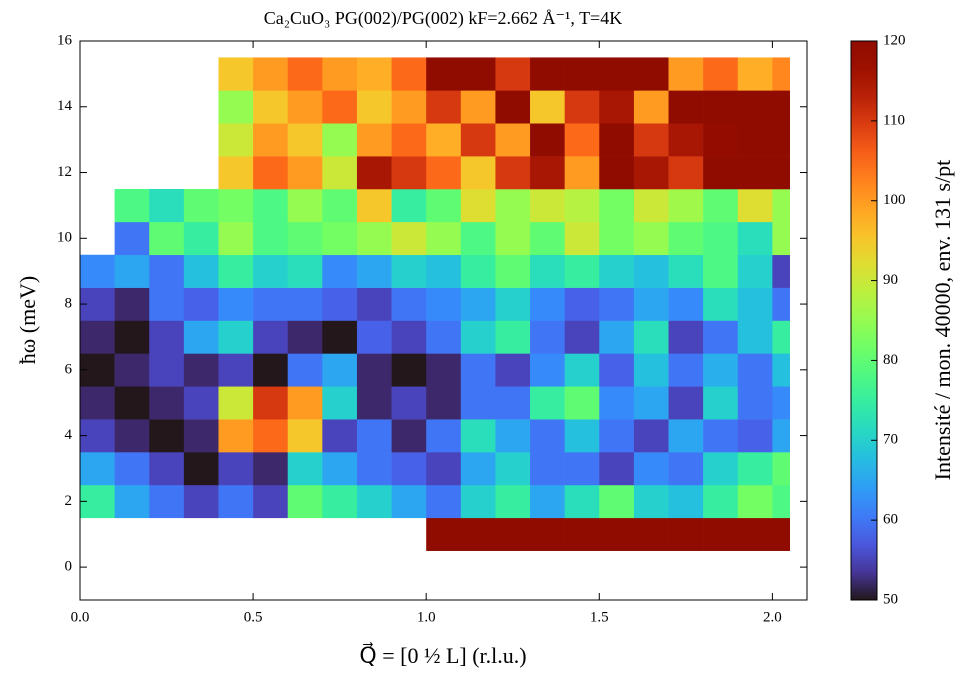  What do you see at coordinates (894, 200) in the screenshot?
I see `colorbar-tick-label: 100` at bounding box center [894, 200].